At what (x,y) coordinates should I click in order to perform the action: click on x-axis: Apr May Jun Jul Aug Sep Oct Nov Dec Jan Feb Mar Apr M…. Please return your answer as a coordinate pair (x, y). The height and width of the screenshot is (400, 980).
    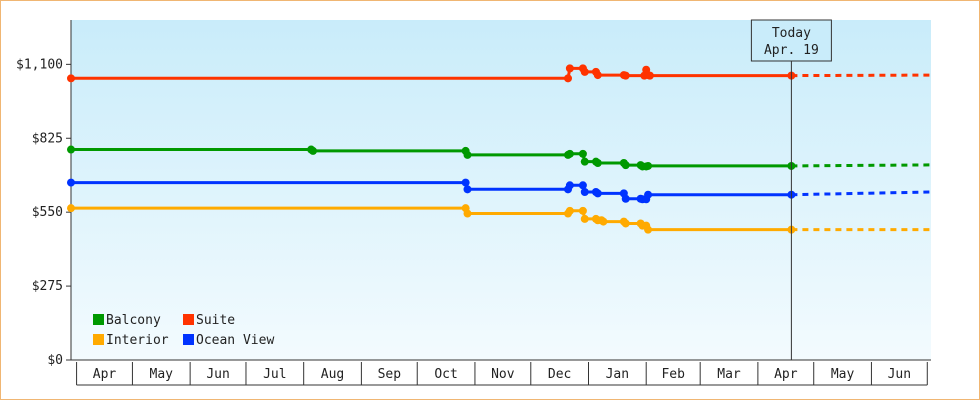
    Looking at the image, I should click on (501, 372).